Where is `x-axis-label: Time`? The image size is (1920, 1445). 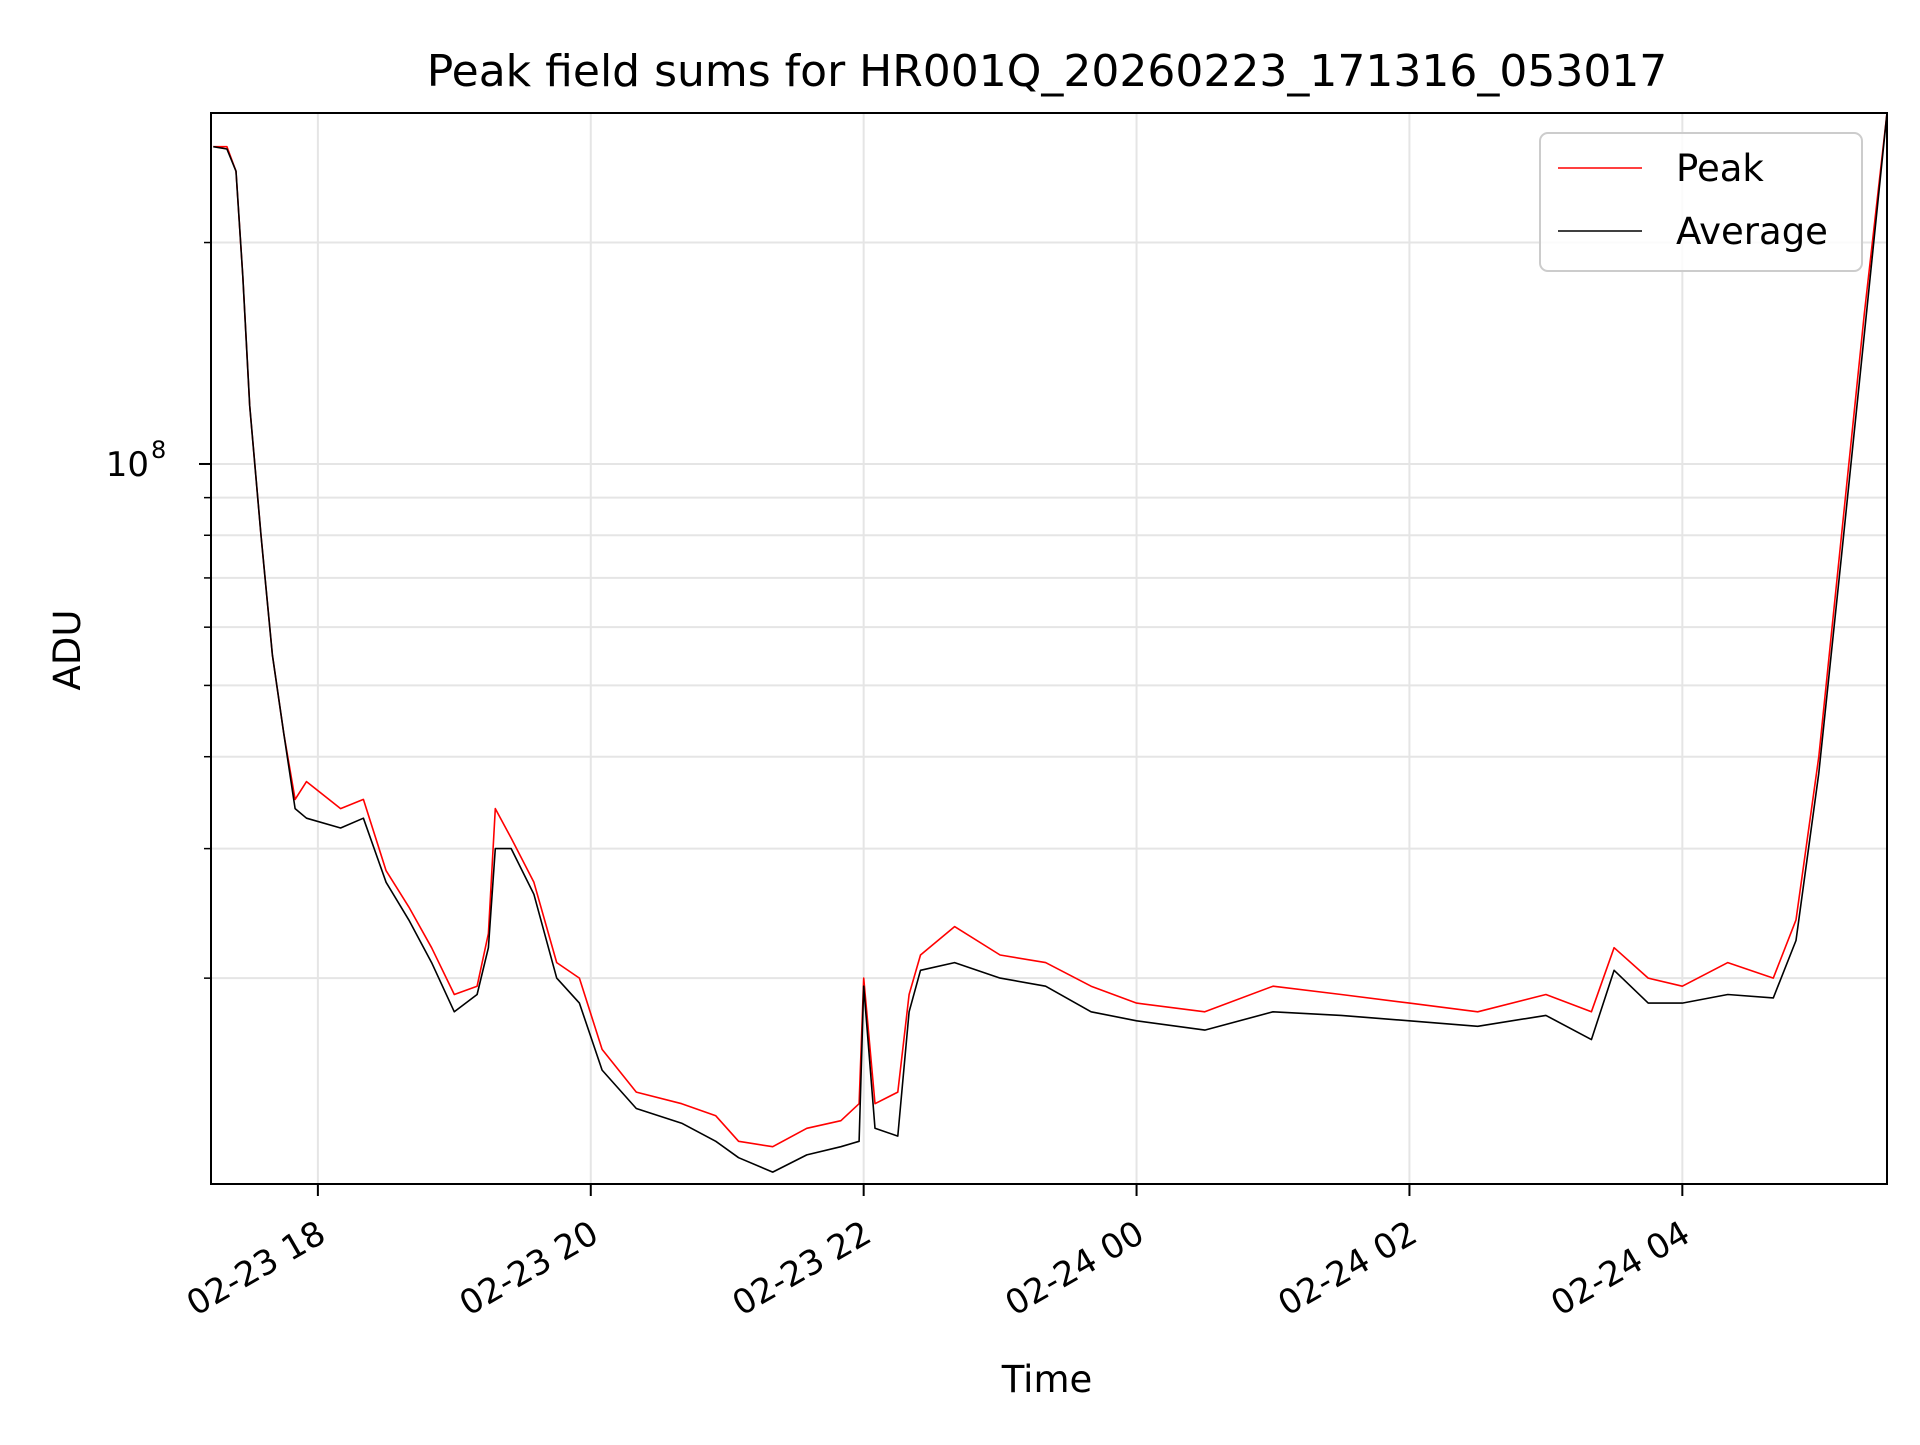 x-axis-label: Time is located at coordinates (1047, 1379).